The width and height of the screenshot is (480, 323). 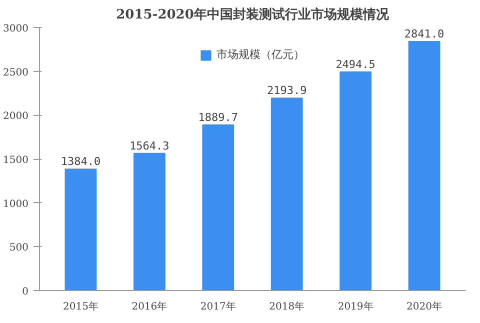 I want to click on legend-label: 市场规模（亿元）, so click(x=260, y=55).